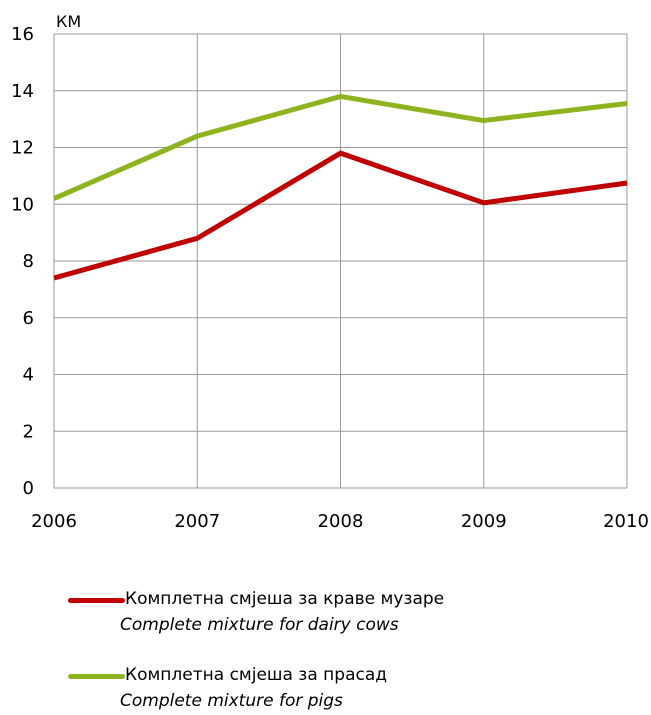 This screenshot has height=715, width=651. What do you see at coordinates (96, 676) in the screenshot?
I see `legend-swatch-pigs` at bounding box center [96, 676].